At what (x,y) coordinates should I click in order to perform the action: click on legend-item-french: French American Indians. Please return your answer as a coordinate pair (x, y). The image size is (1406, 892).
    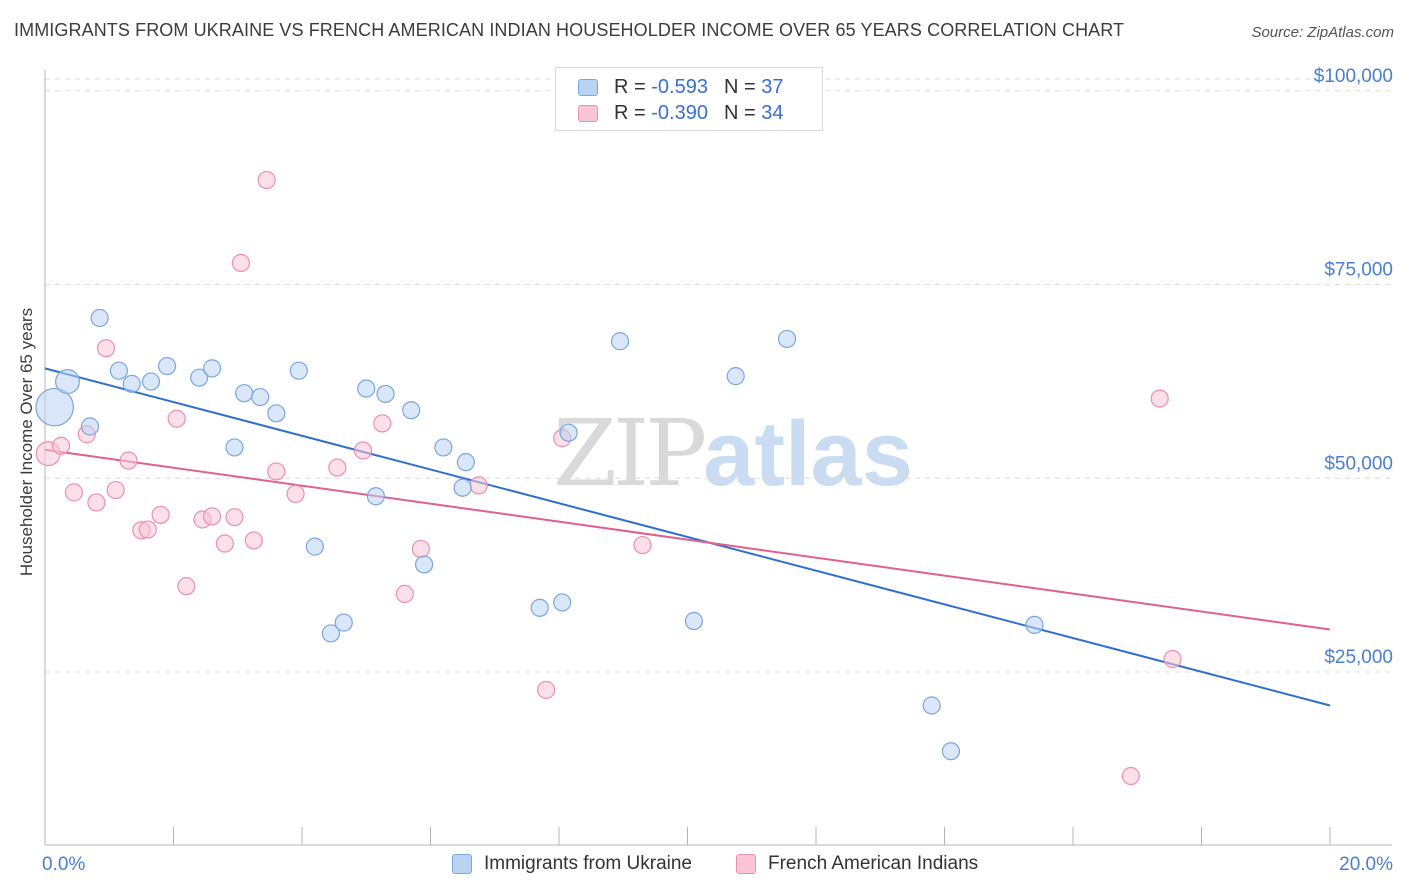
    Looking at the image, I should click on (857, 864).